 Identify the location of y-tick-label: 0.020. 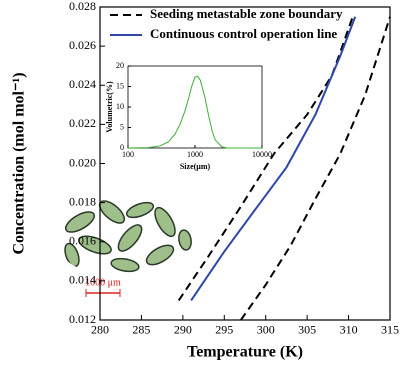
(82, 162).